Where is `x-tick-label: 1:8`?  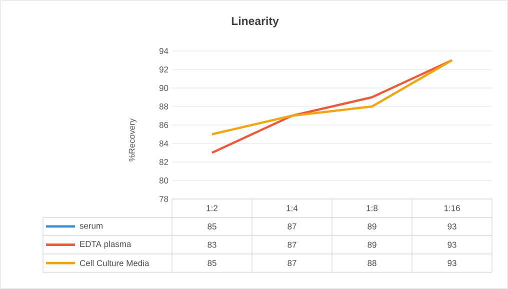
x-tick-label: 1:8 is located at coordinates (372, 208).